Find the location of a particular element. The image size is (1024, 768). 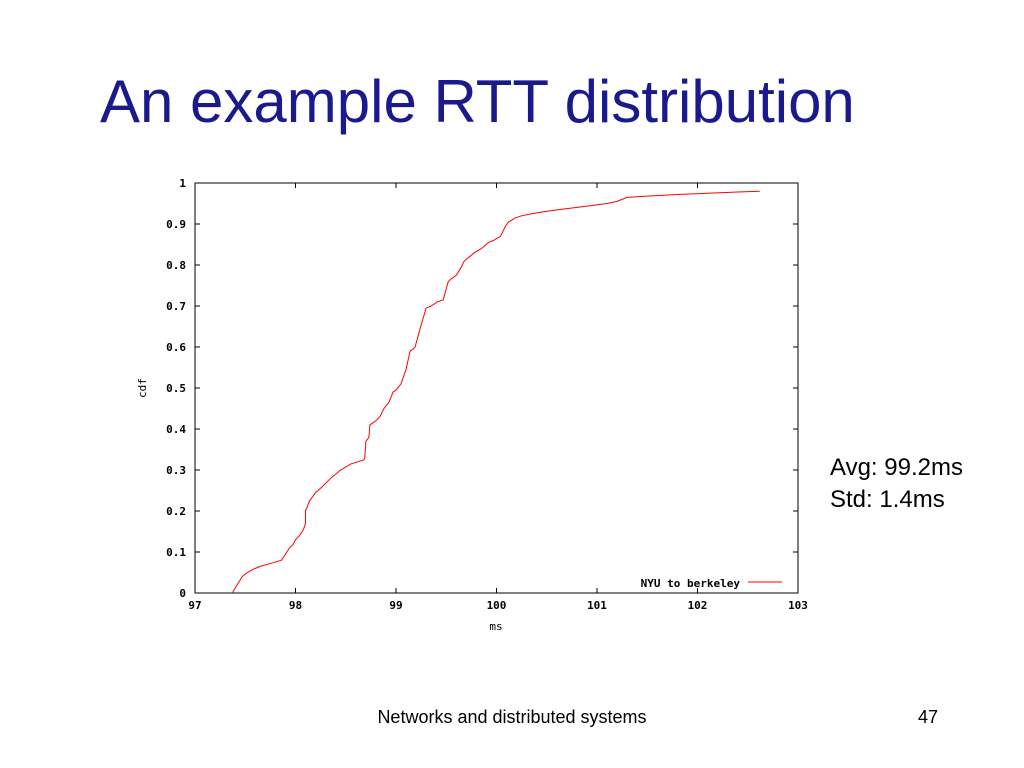

slide-number: 47 is located at coordinates (928, 717).